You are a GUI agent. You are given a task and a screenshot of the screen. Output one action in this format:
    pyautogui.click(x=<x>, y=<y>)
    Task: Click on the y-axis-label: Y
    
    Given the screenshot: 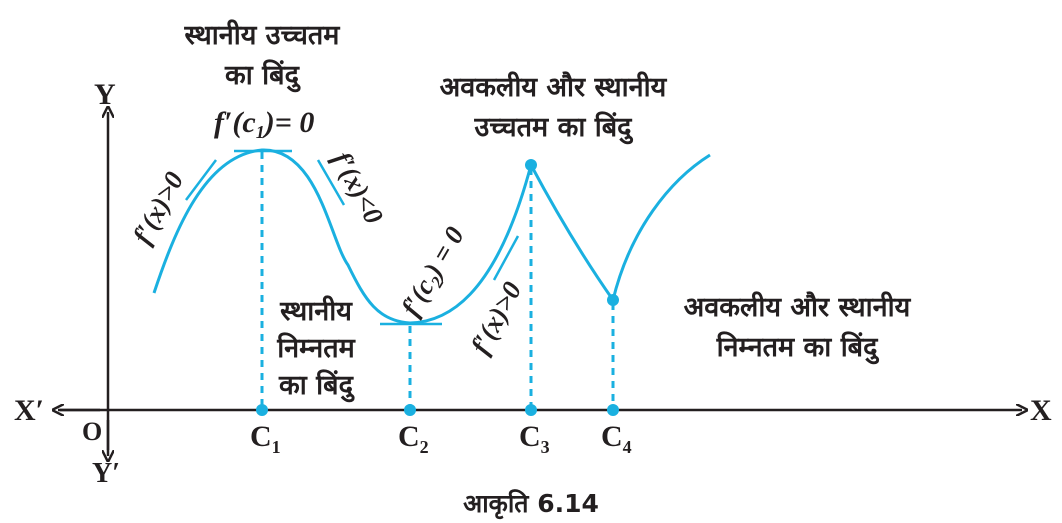 What is the action you would take?
    pyautogui.click(x=105, y=94)
    